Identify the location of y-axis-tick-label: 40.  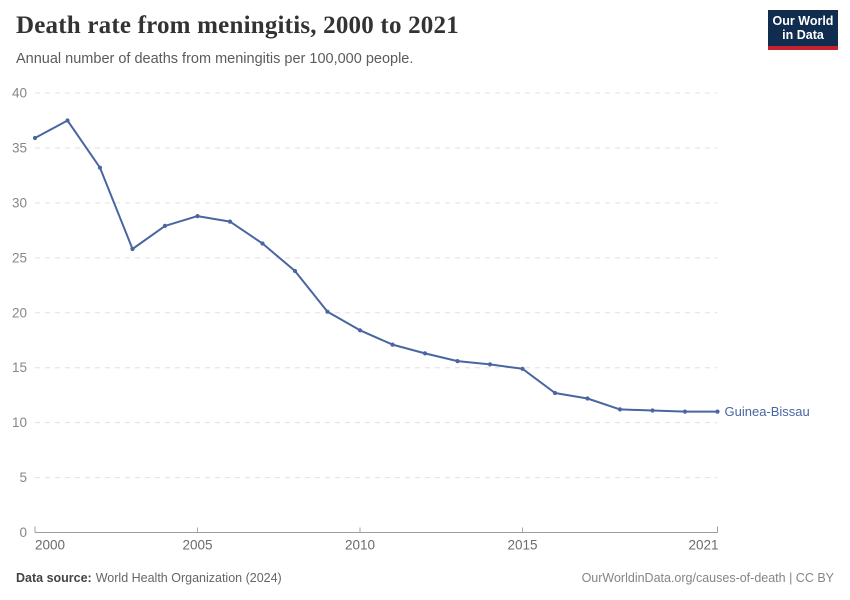
(19, 93).